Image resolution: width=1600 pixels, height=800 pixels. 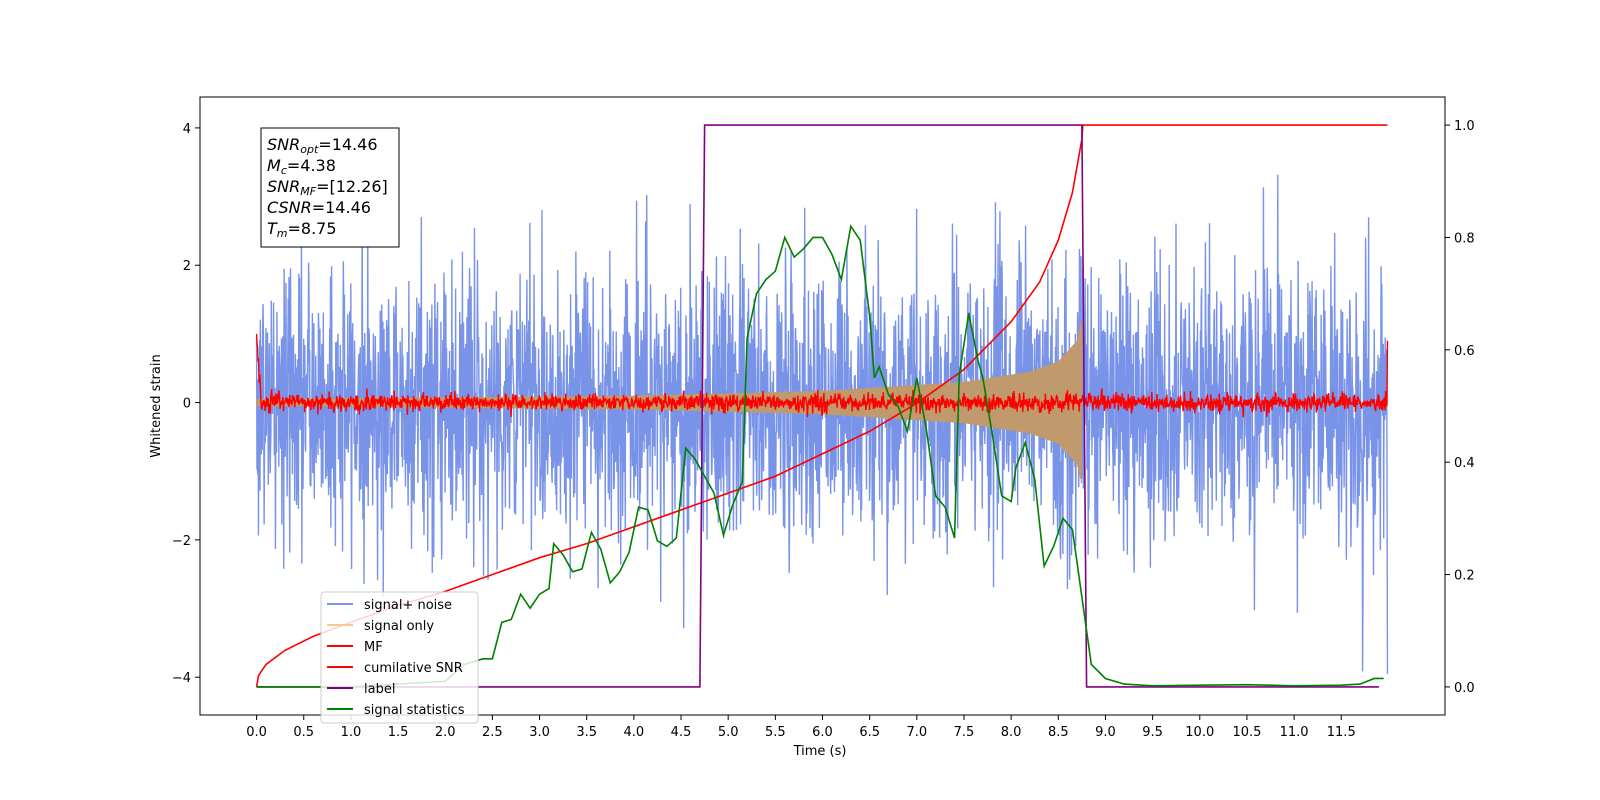 What do you see at coordinates (398, 732) in the screenshot?
I see `x-tick-label: 1.5` at bounding box center [398, 732].